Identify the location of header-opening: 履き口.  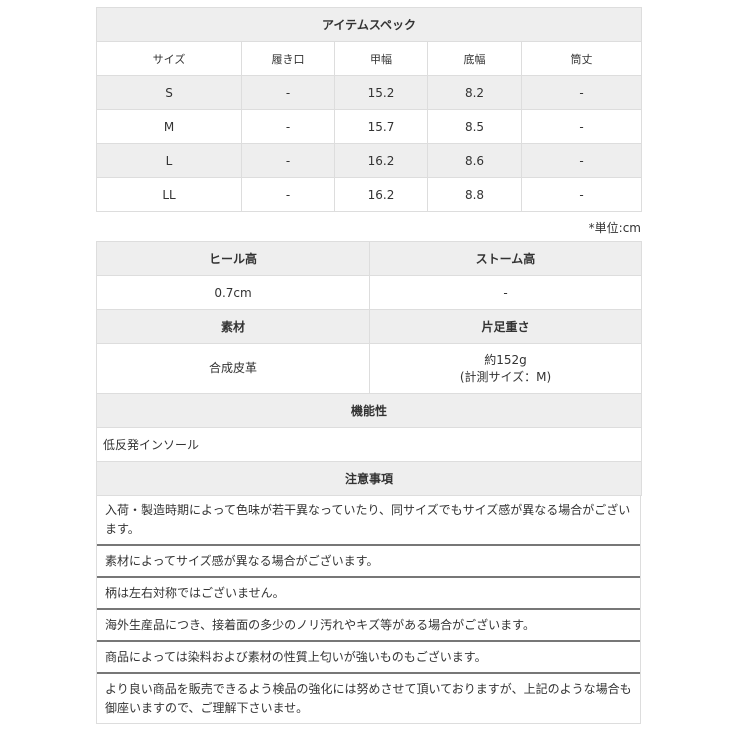
(288, 58).